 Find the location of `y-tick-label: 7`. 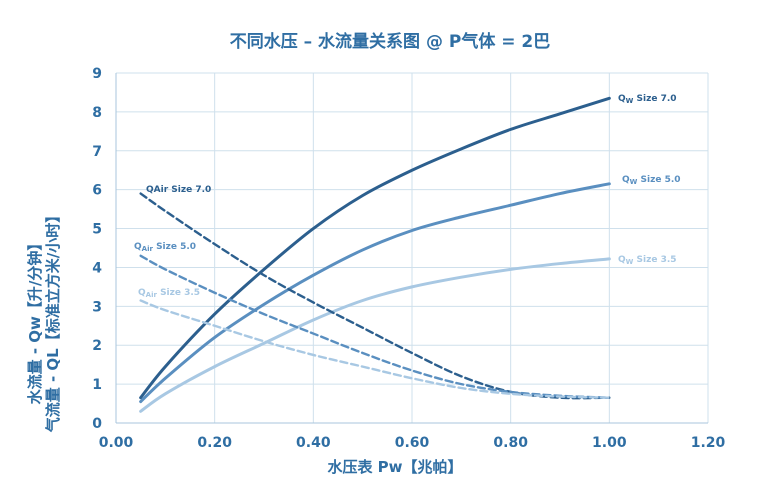

y-tick-label: 7 is located at coordinates (97, 152).